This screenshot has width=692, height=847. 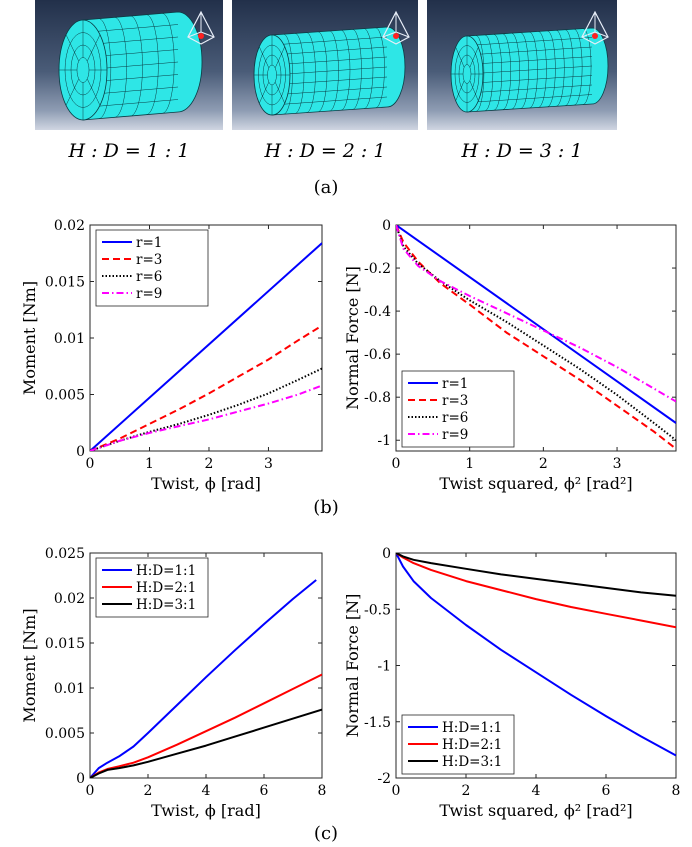 What do you see at coordinates (536, 791) in the screenshot?
I see `x-tick-label: 4` at bounding box center [536, 791].